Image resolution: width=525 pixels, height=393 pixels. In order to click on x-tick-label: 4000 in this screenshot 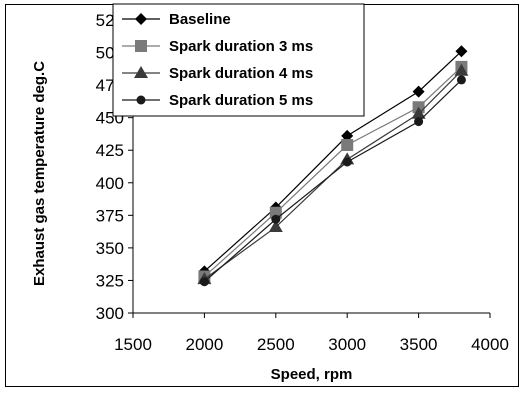, I will do `click(490, 344)`.